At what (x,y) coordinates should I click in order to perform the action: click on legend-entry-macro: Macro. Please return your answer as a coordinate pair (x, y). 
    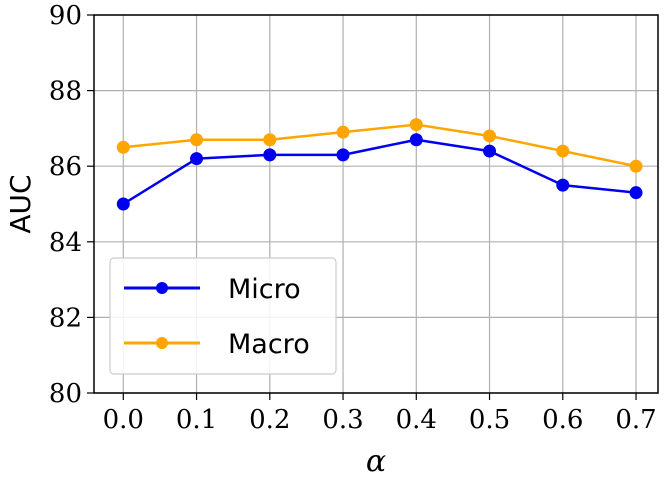
    Looking at the image, I should click on (217, 344).